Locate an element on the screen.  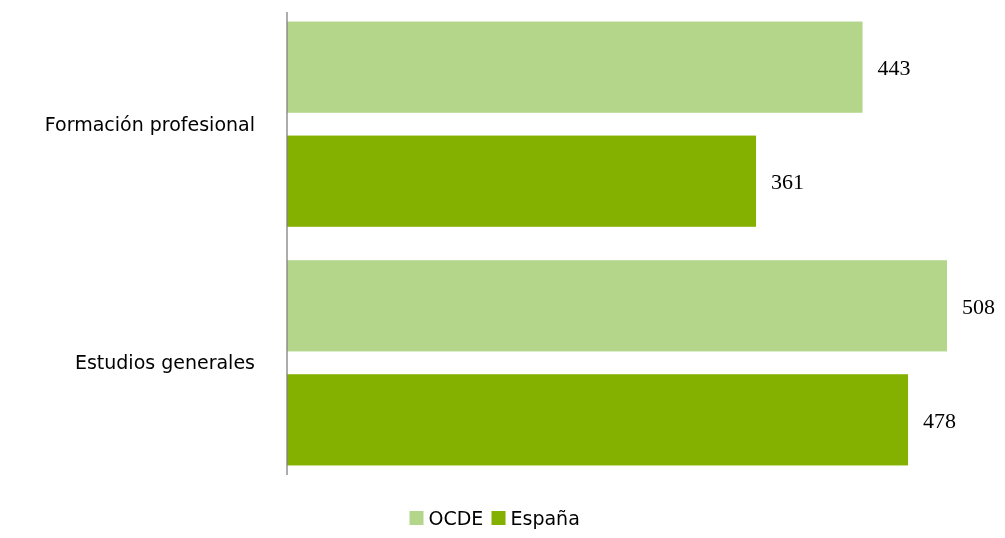
legend-label: OCDE is located at coordinates (456, 517).